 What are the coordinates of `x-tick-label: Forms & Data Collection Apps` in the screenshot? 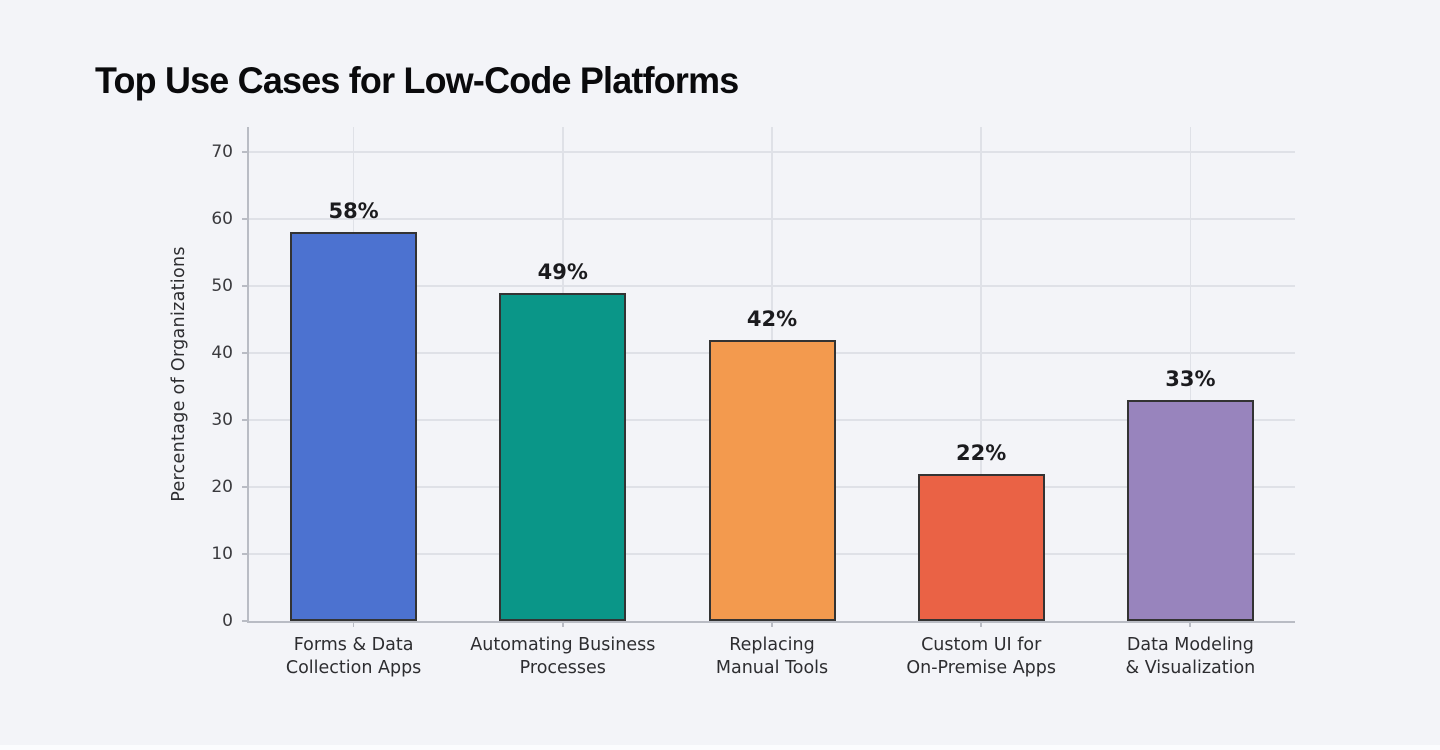 It's located at (353, 657).